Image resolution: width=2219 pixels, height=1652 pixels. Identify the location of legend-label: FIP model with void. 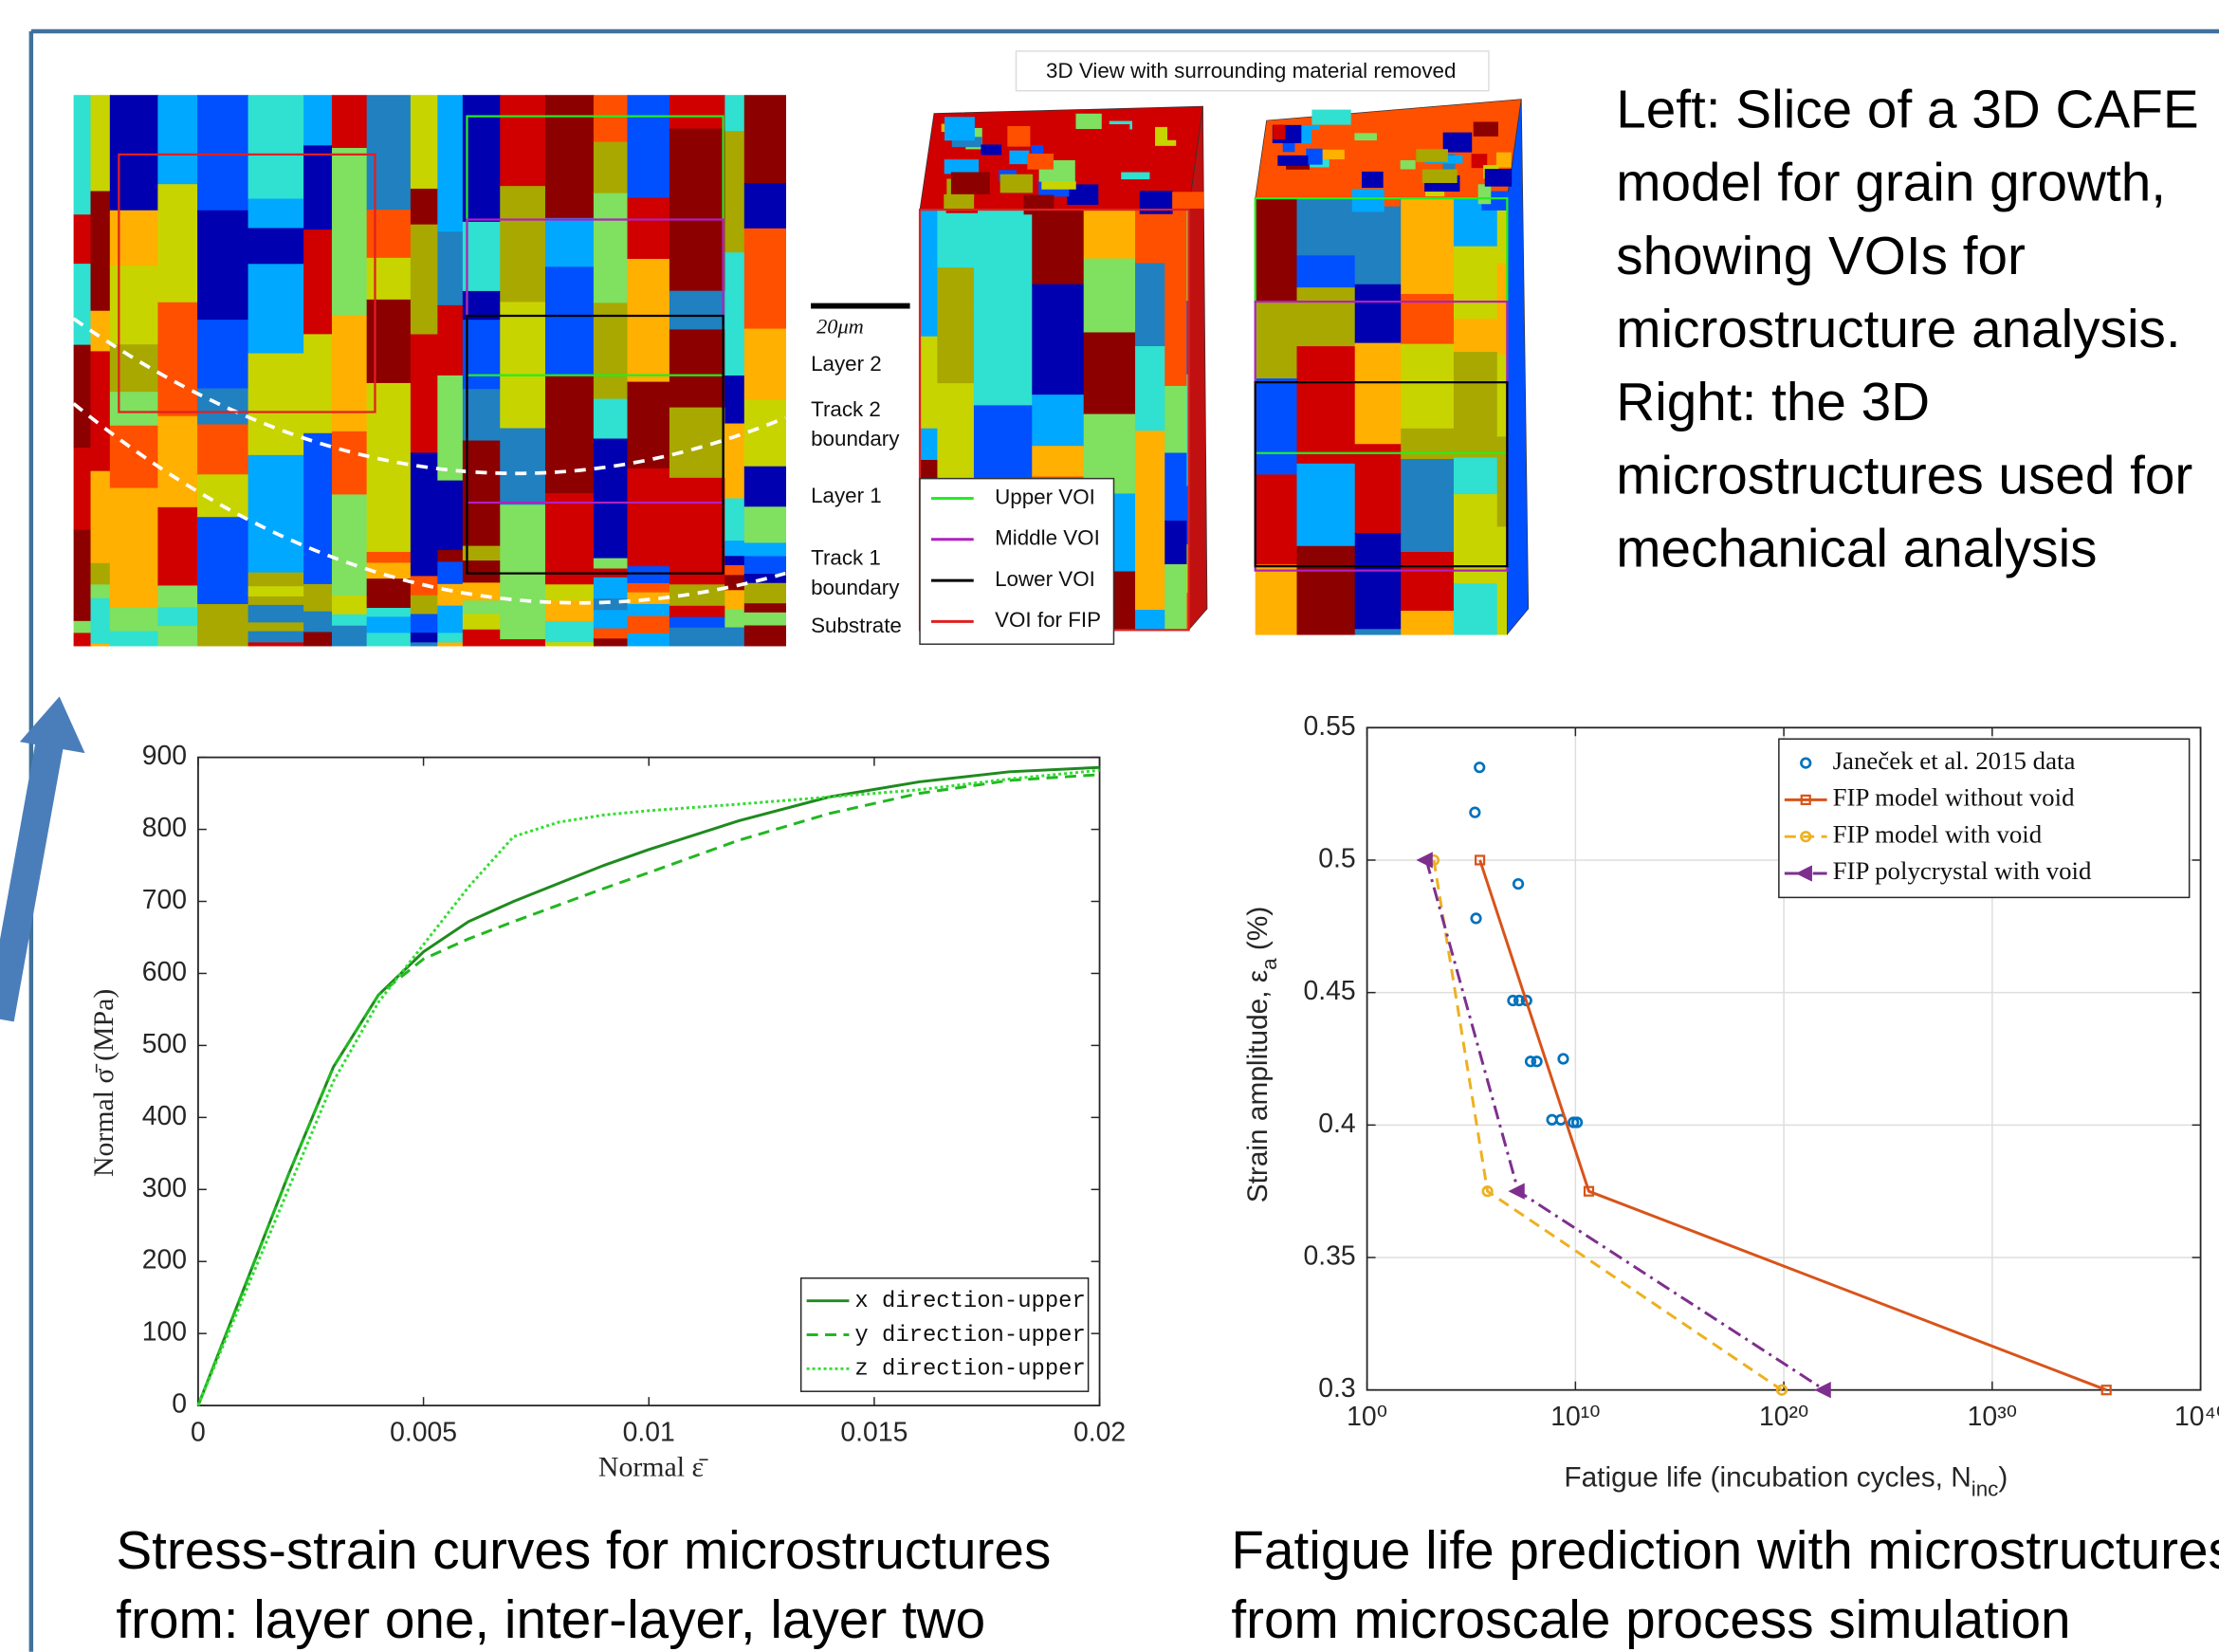
(1938, 833).